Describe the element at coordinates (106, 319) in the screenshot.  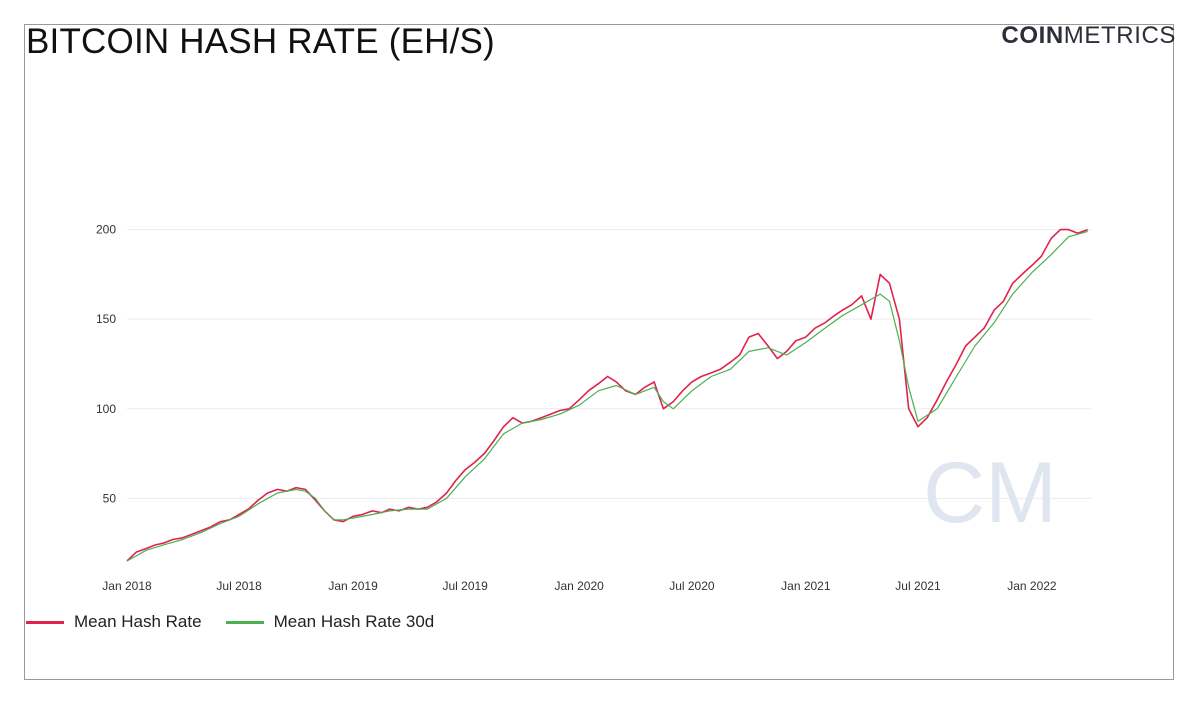
I see `y-tick-label: 150` at that location.